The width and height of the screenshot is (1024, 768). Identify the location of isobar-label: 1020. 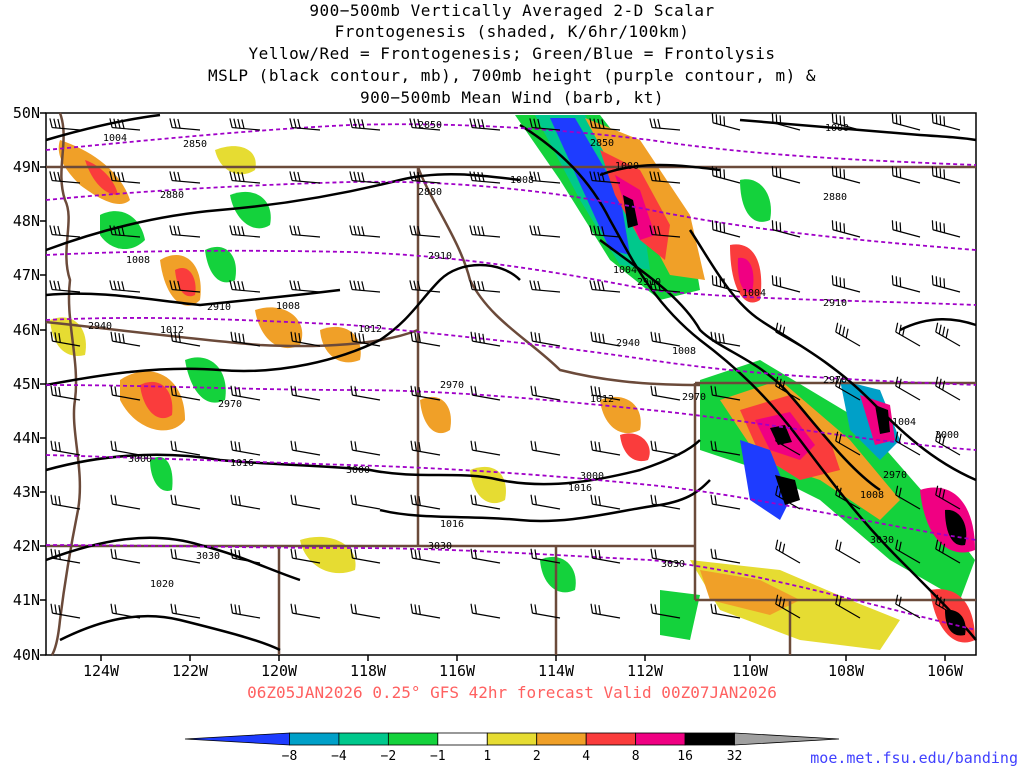
(162, 584).